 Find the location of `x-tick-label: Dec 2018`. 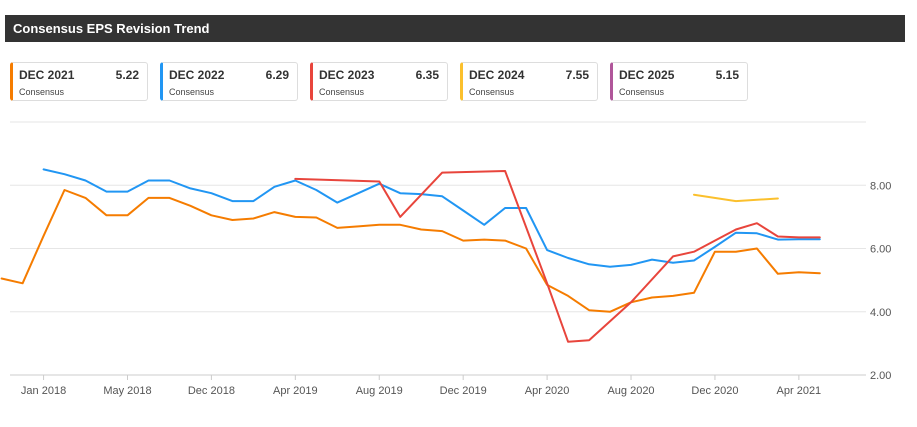

x-tick-label: Dec 2018 is located at coordinates (211, 391).